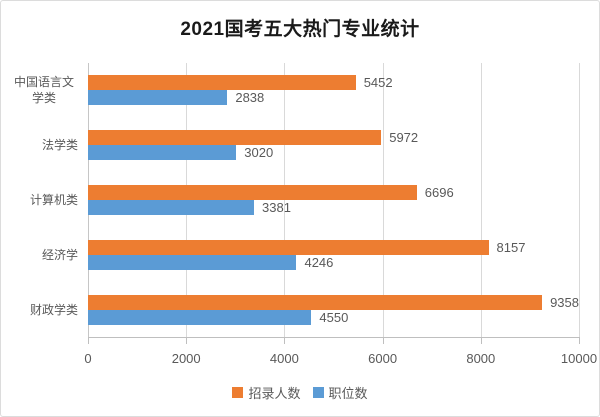 This screenshot has width=600, height=417. I want to click on value-label: 3020, so click(259, 153).